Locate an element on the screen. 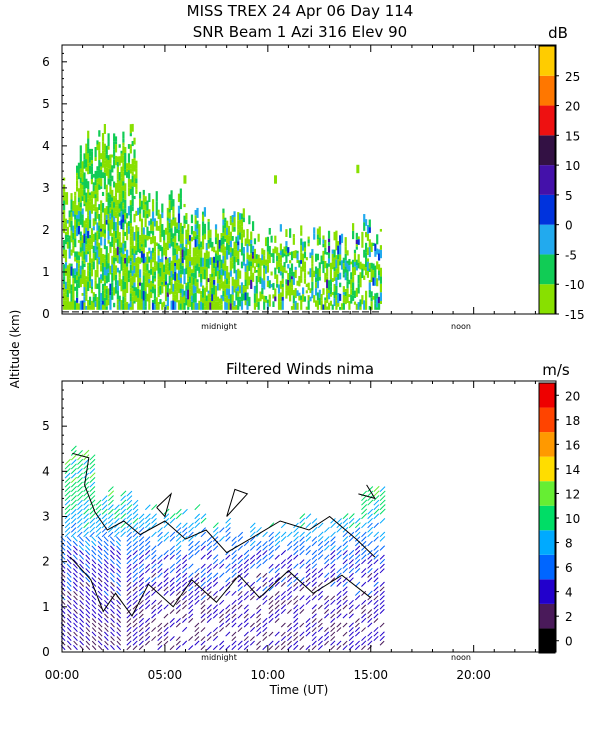 The image size is (600, 750). wind-colorbar-swatch is located at coordinates (547, 542).